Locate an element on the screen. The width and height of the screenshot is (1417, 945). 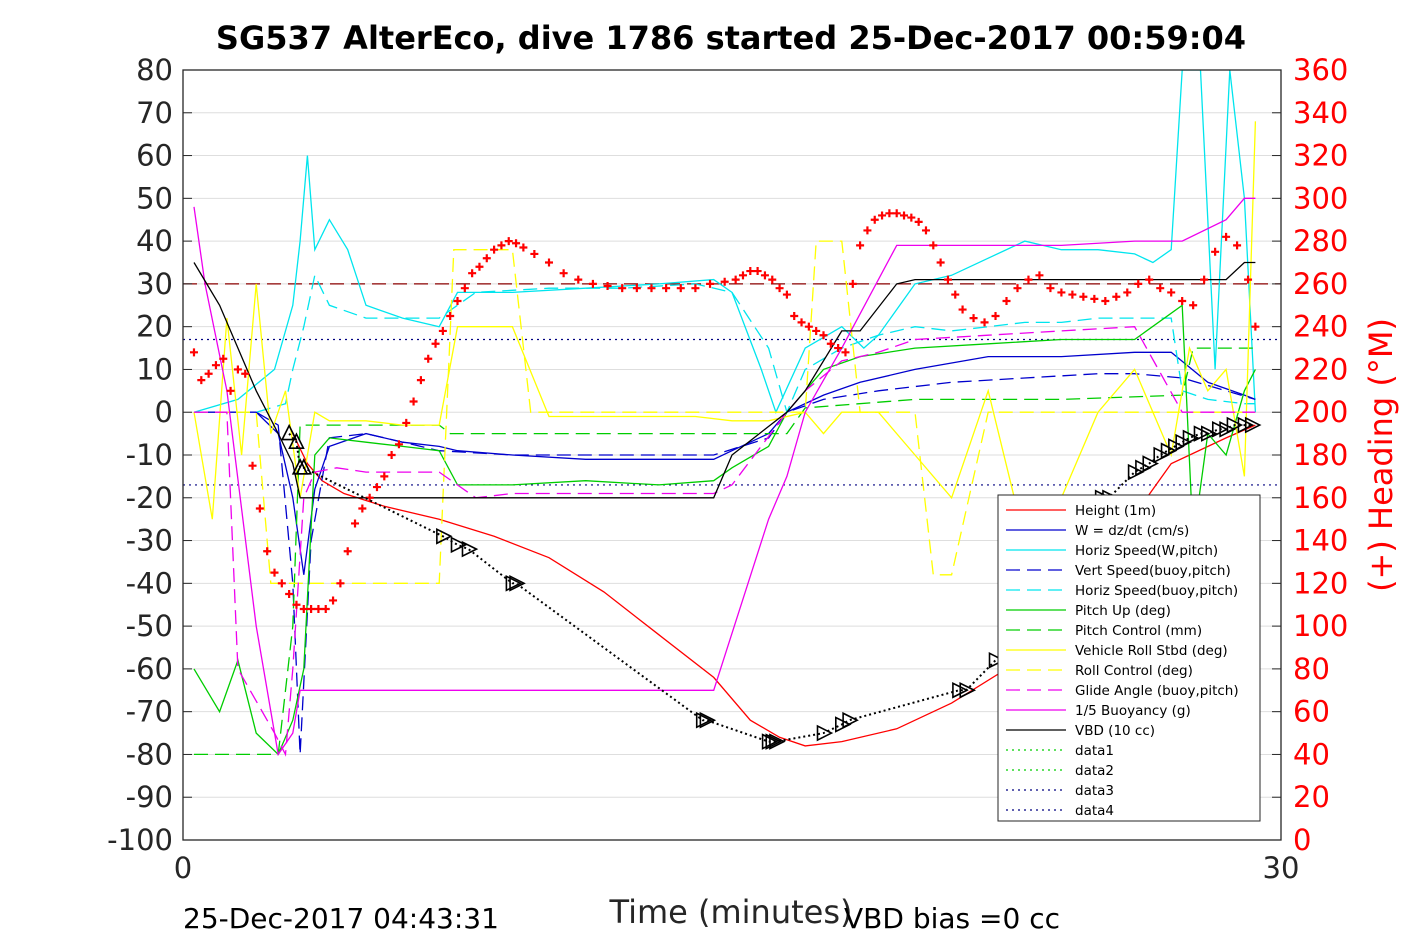
y2-tick-label: 40 is located at coordinates (1311, 754).